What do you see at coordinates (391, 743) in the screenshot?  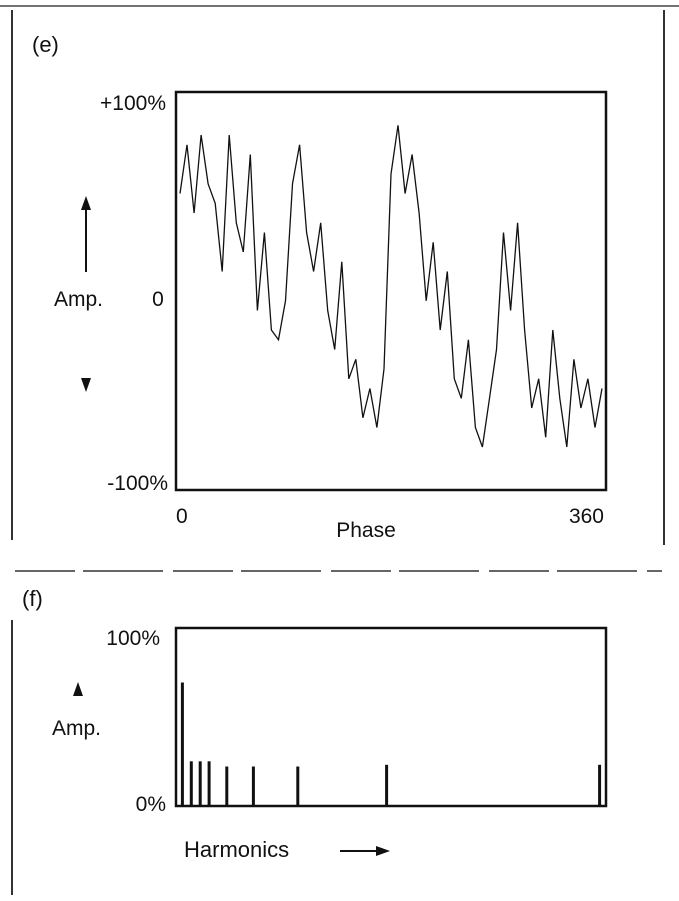 I see `harmonic-bars` at bounding box center [391, 743].